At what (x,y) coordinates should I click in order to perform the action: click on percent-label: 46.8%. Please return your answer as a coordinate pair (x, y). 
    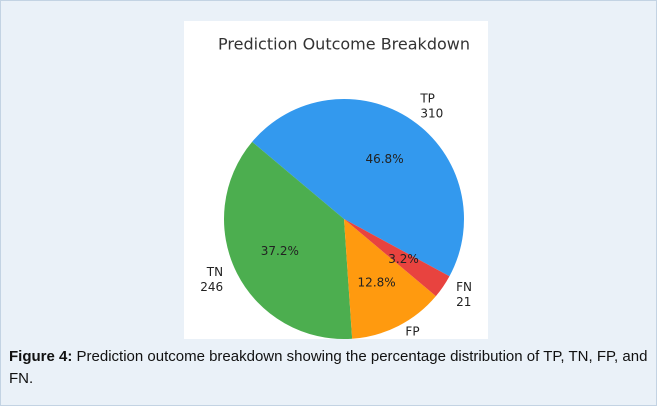
    Looking at the image, I should click on (384, 159).